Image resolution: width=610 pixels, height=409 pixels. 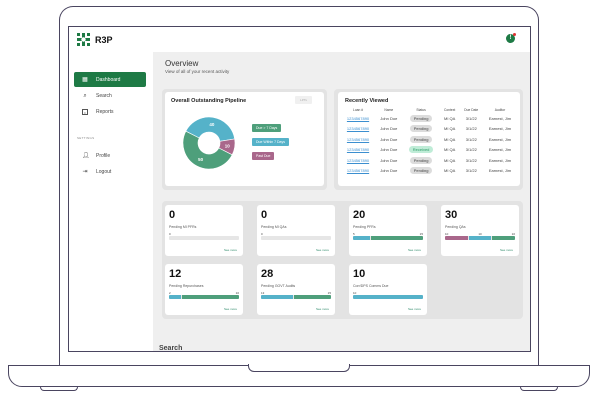 I want to click on column-header: Due Date, so click(x=471, y=110).